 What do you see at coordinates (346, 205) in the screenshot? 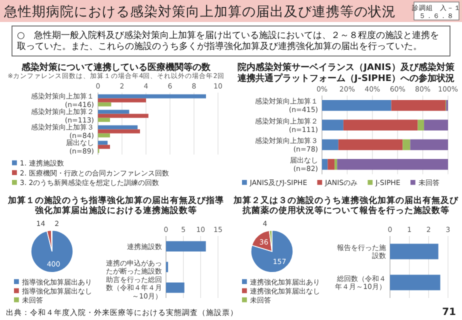
I see `text: 加算２又は３の施設のうち連携強化加算の届出有無及び抗菌薬の使用状況等について報告を行った施設数等` at bounding box center [346, 205].